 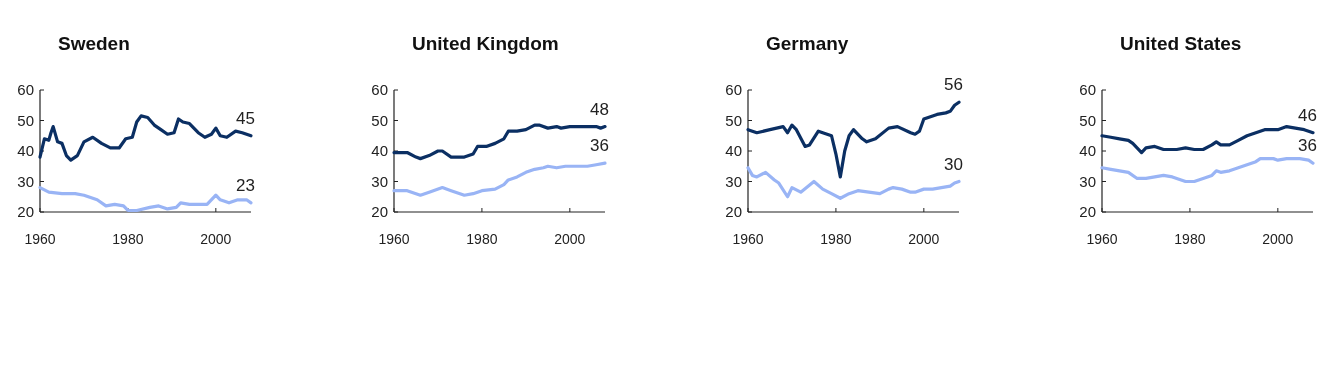 What do you see at coordinates (245, 118) in the screenshot?
I see `data-label: 45` at bounding box center [245, 118].